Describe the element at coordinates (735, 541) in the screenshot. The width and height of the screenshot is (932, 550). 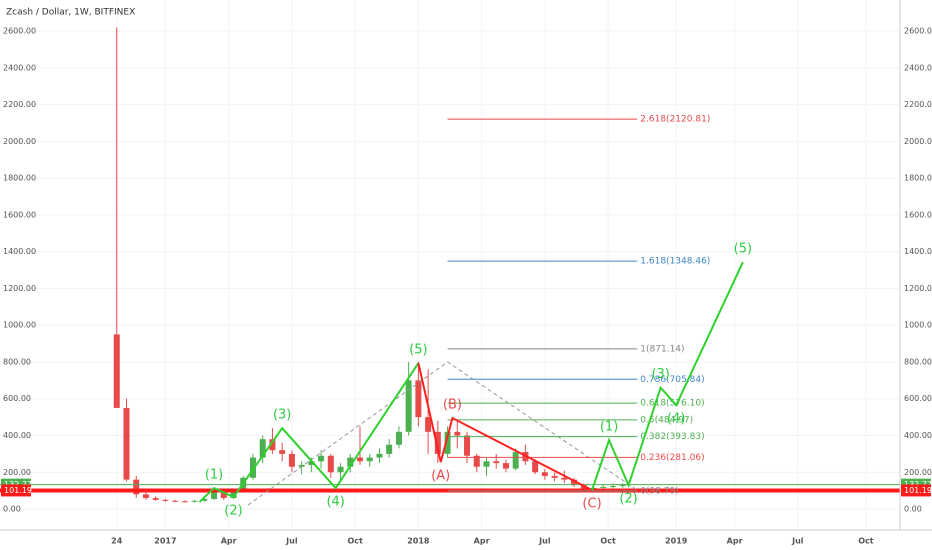
I see `x-tick-label: Apr` at that location.